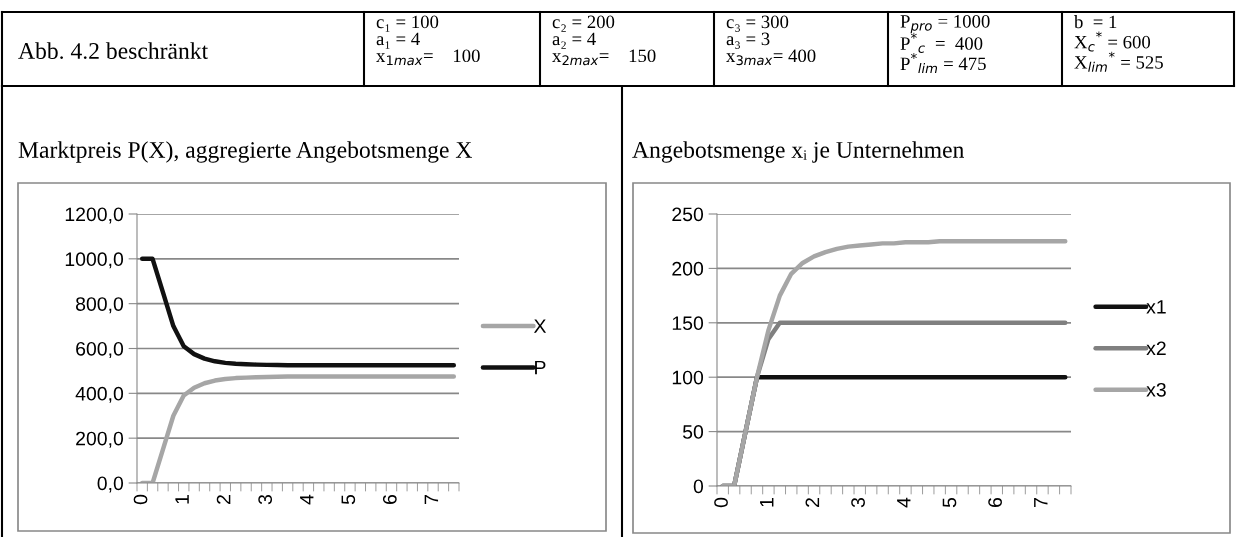 The image size is (1236, 537). I want to click on y-tick-label: 1000,0, so click(94, 260).